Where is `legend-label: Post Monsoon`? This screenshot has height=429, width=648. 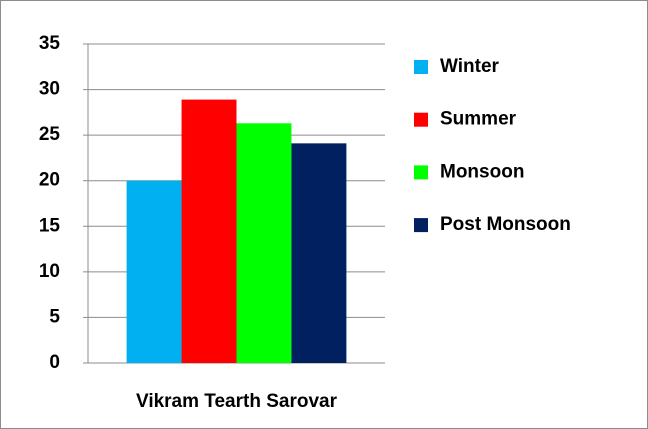
legend-label: Post Monsoon is located at coordinates (505, 224).